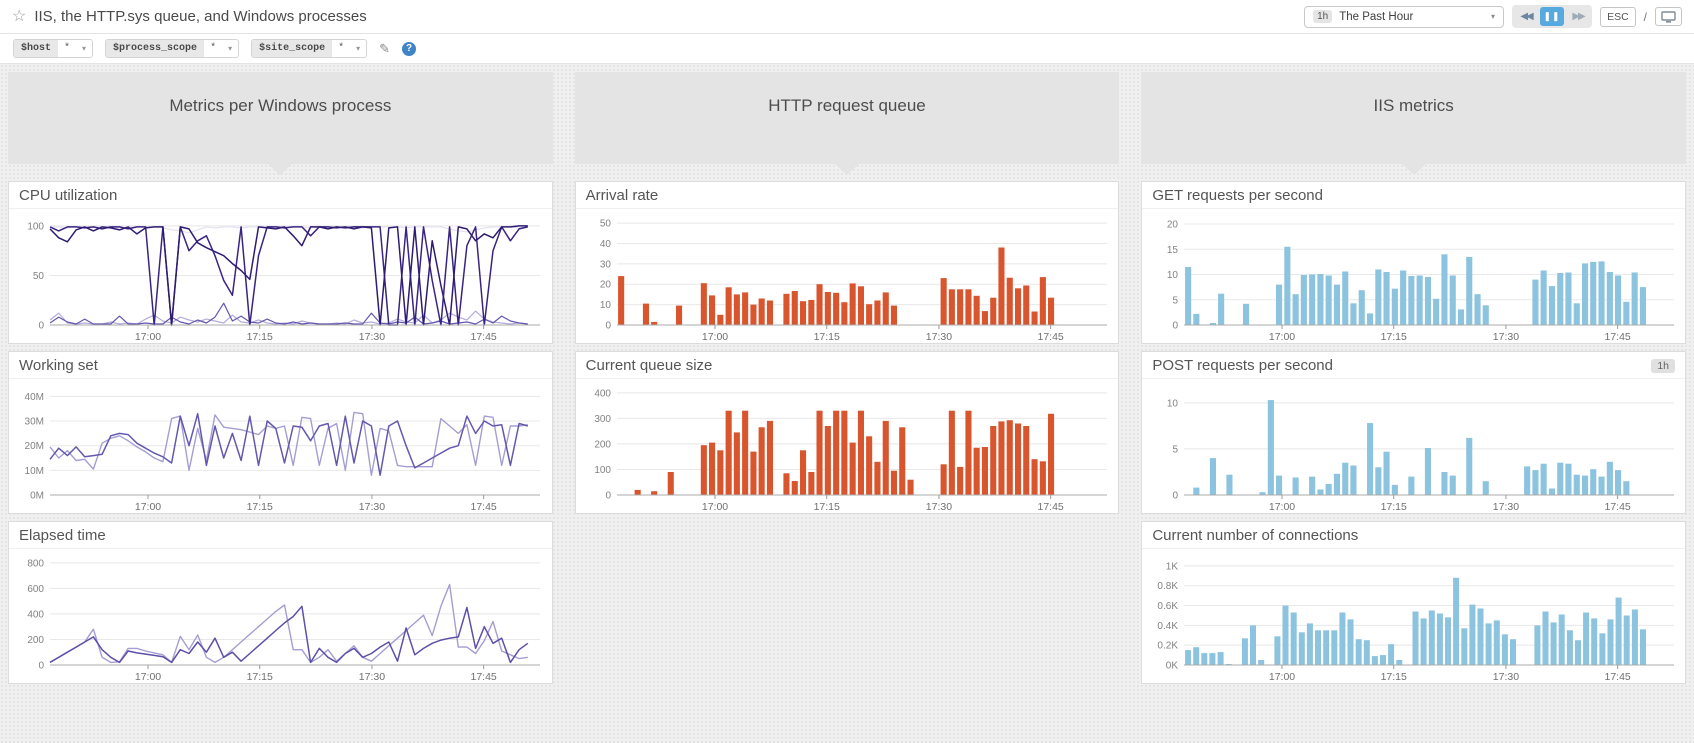 Image resolution: width=1694 pixels, height=743 pixels. What do you see at coordinates (1167, 606) in the screenshot?
I see `svg-text: 0.6K` at bounding box center [1167, 606].